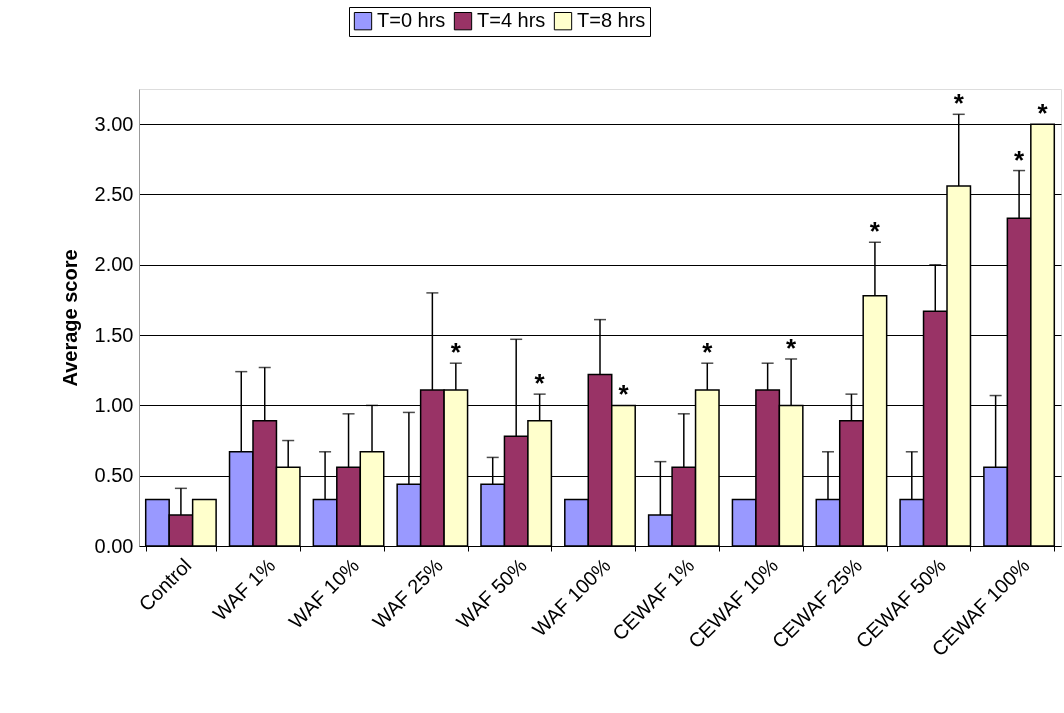  Describe the element at coordinates (411, 20) in the screenshot. I see `legend-label: T=0 hrs` at that location.